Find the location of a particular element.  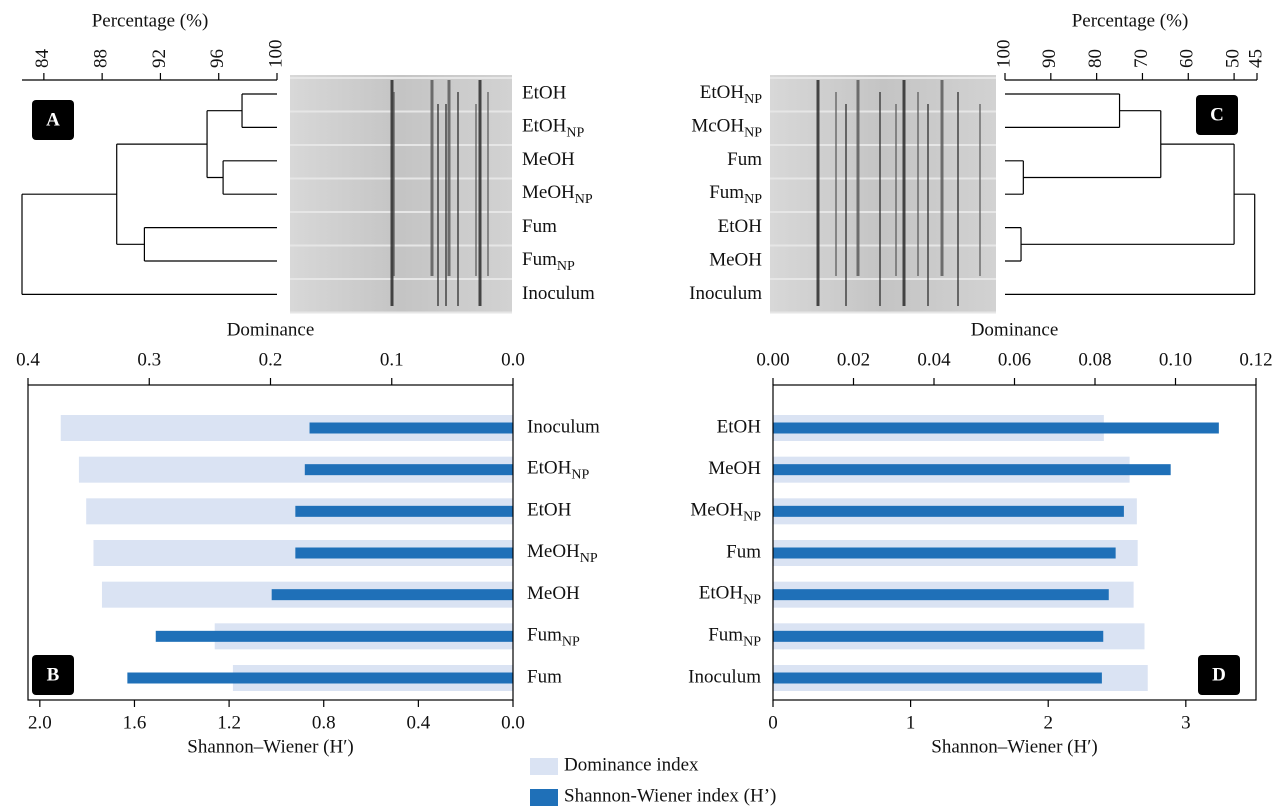

x-tick-label: 60 is located at coordinates (1187, 58).